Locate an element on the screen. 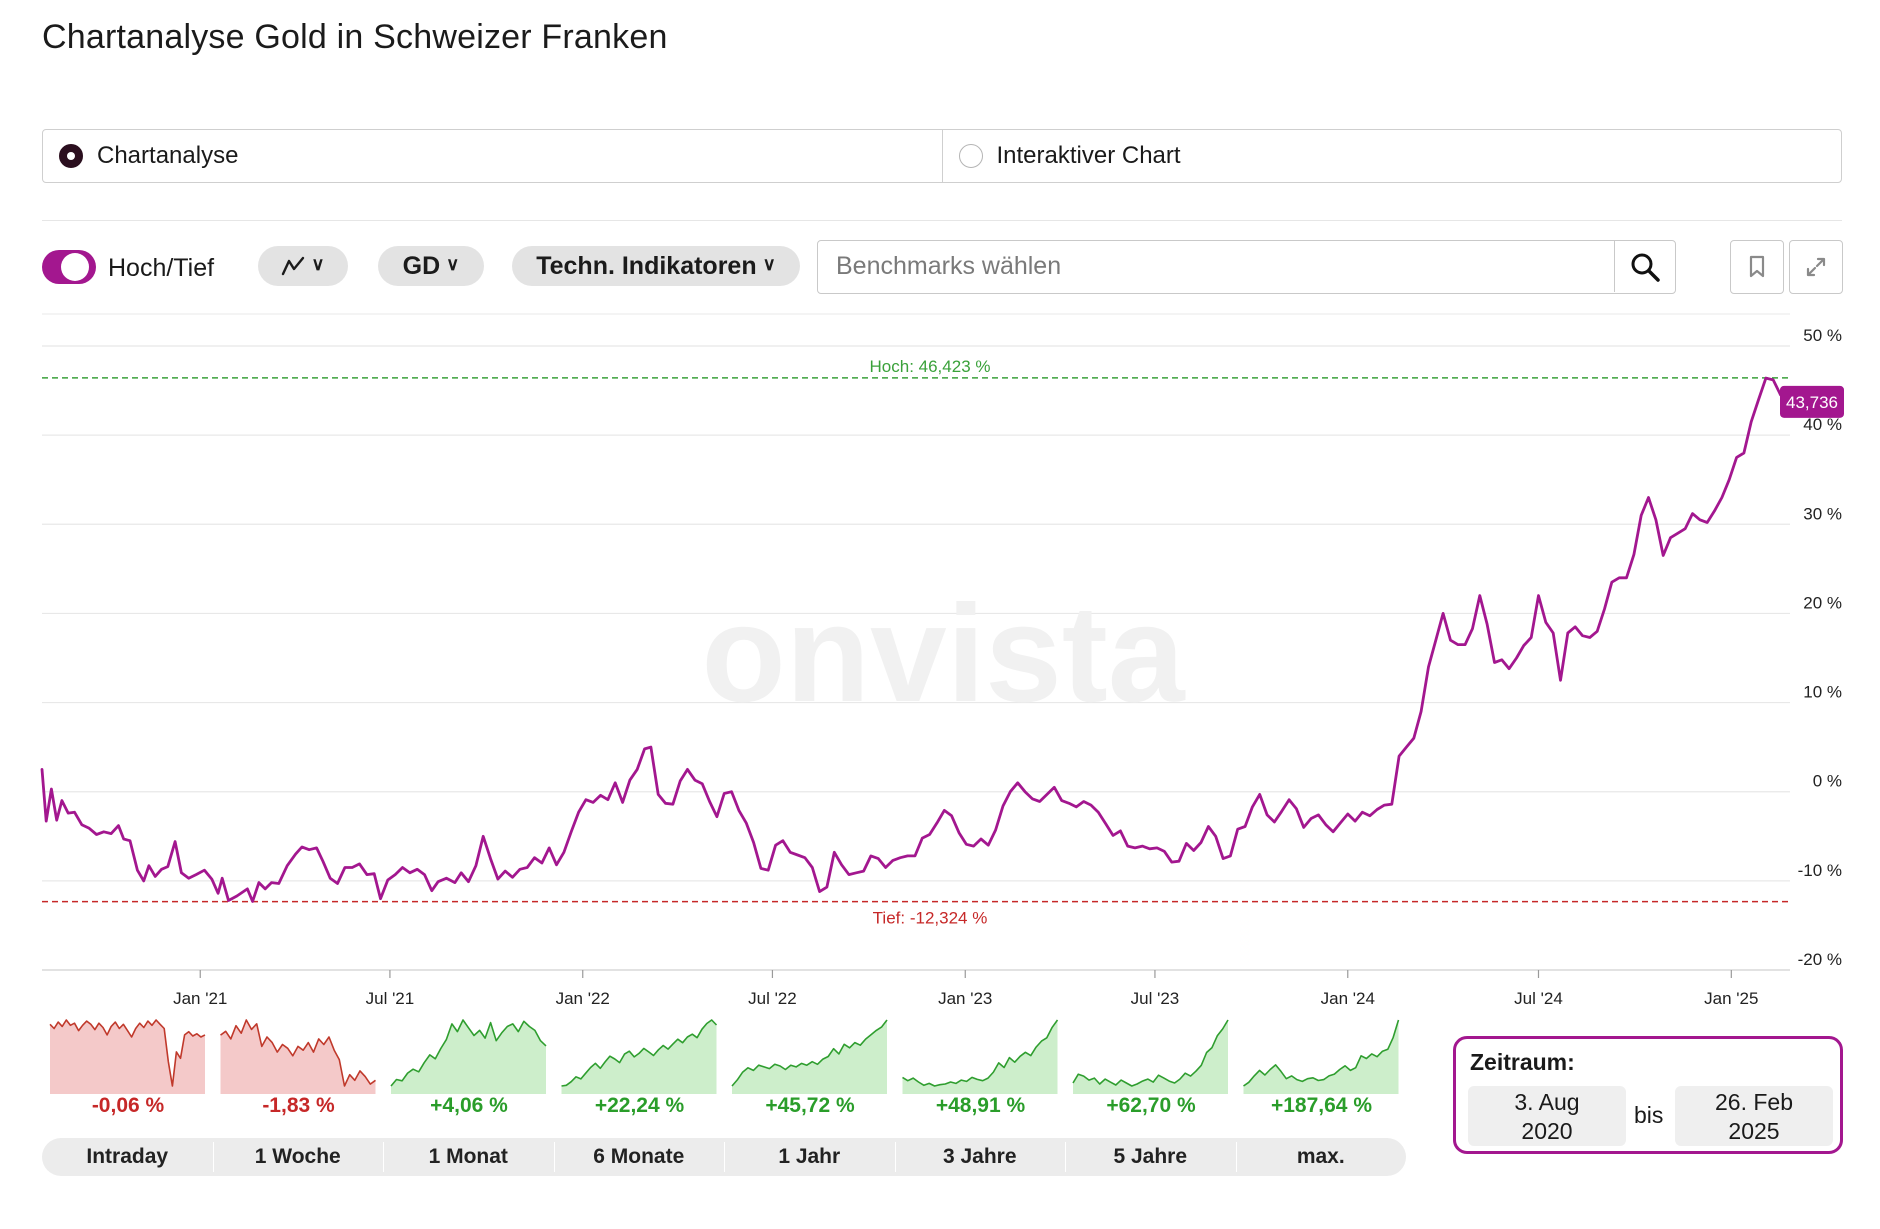  y-tick-label: 30 % is located at coordinates (1822, 513).